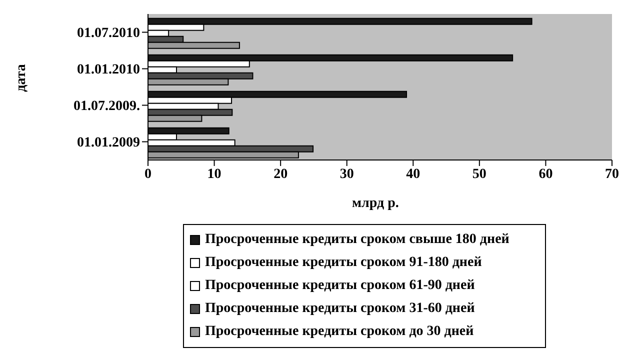 The image size is (631, 359). What do you see at coordinates (375, 204) in the screenshot?
I see `x-axis-title: млрд р.` at bounding box center [375, 204].